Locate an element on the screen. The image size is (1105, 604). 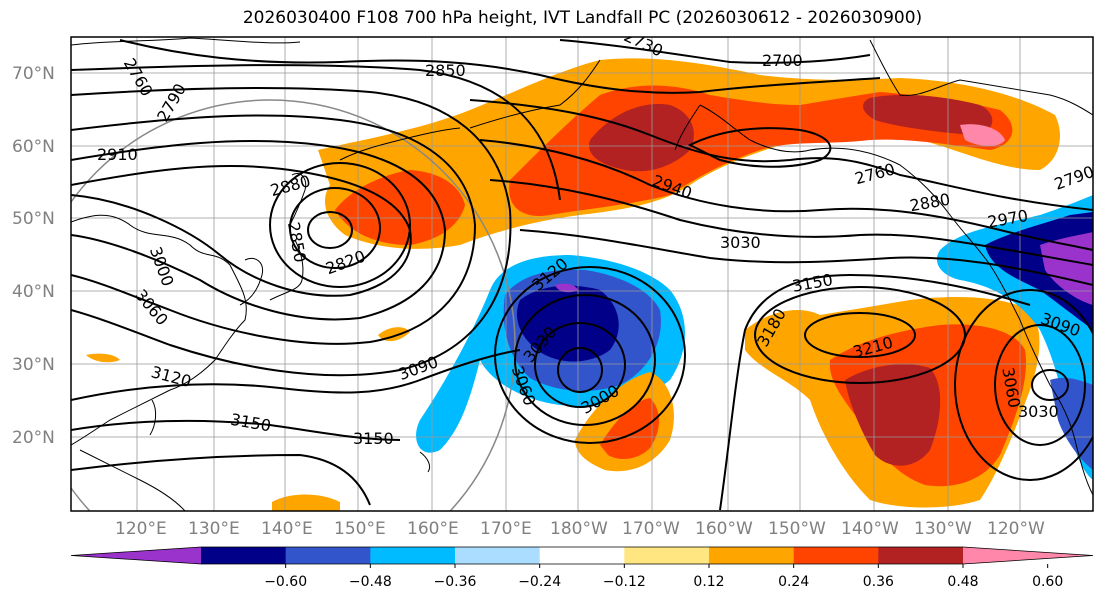
svg-text: 160°E is located at coordinates (433, 529).